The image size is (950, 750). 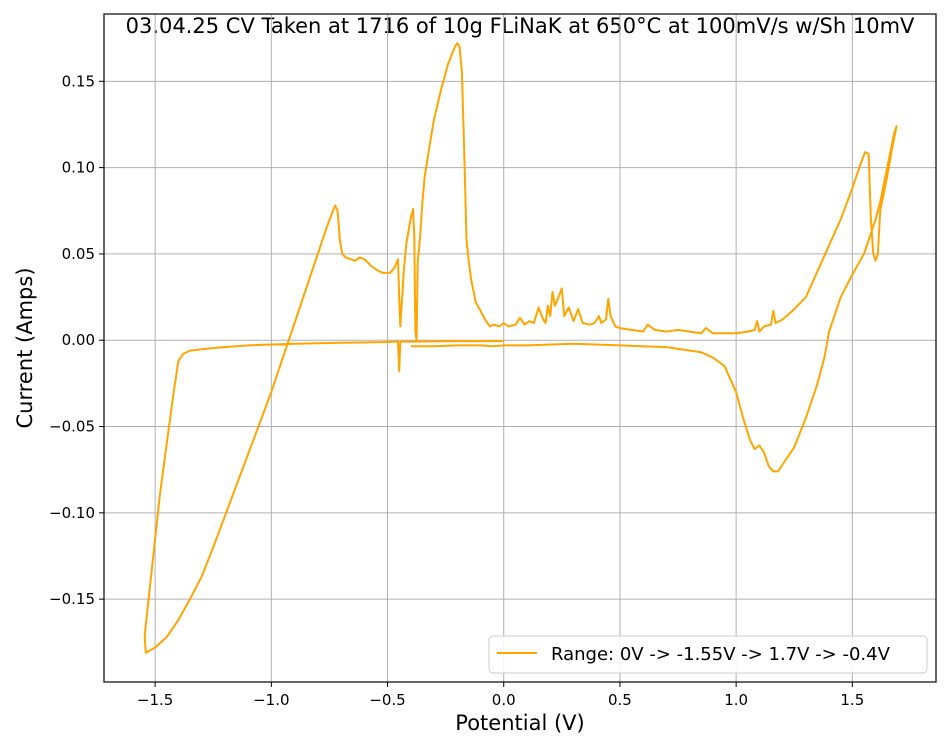 I want to click on y-tick-label: 0.05, so click(x=78, y=254).